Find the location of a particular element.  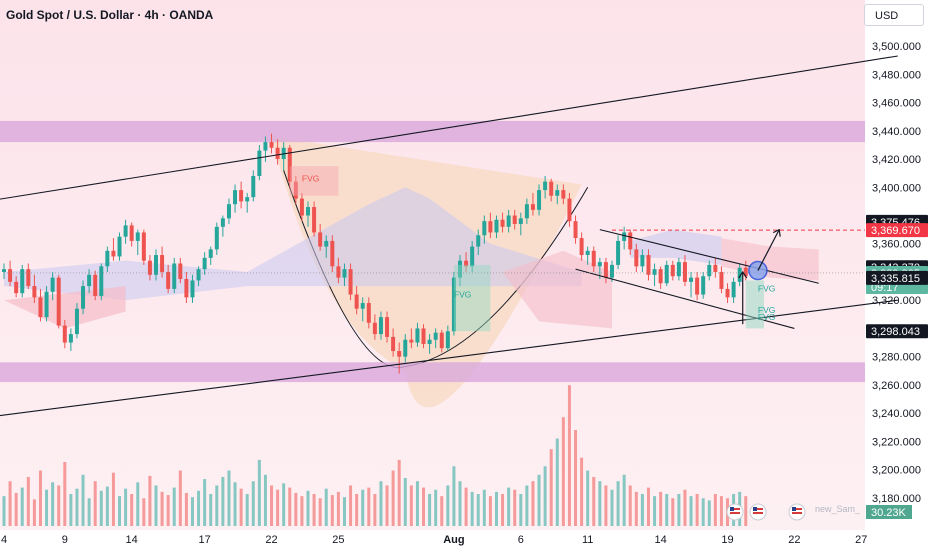

flag-canton is located at coordinates (732, 509).